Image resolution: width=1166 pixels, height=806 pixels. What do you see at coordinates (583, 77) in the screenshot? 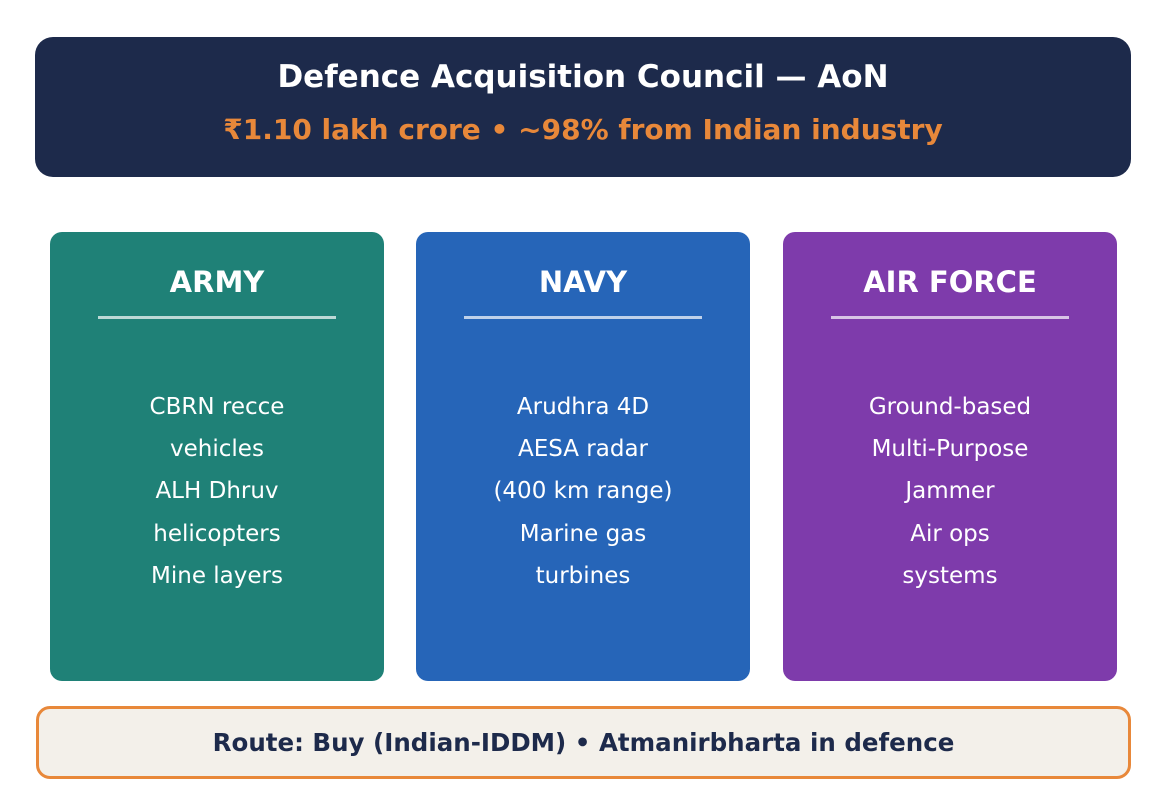
I see `page-title: Defence Acquisition Council — AoN` at bounding box center [583, 77].